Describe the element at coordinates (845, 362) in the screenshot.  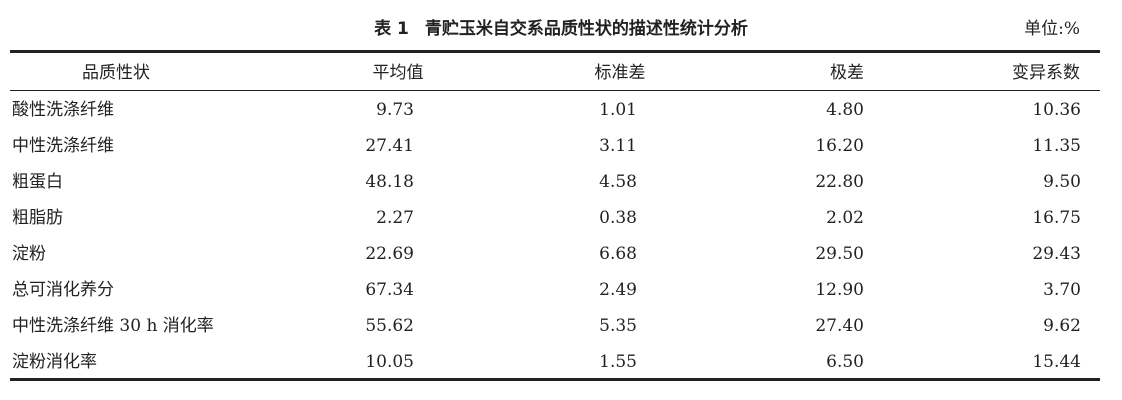
I see `range-cell: 6.50` at that location.